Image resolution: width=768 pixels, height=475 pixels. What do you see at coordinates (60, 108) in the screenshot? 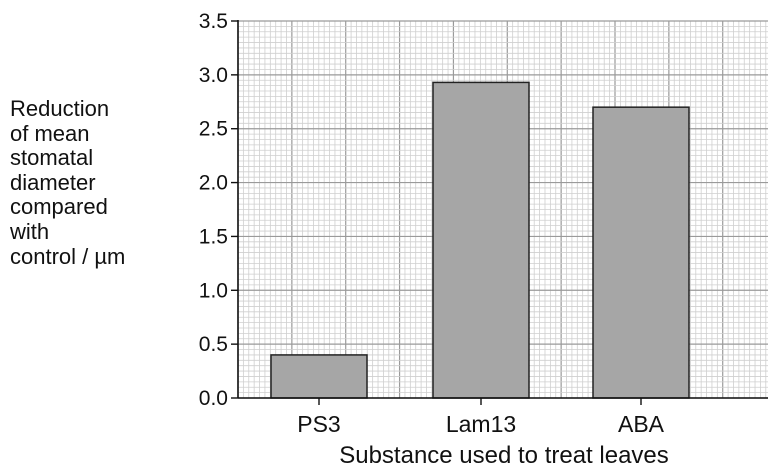
I see `y-axis-label-line: Reduction` at bounding box center [60, 108].